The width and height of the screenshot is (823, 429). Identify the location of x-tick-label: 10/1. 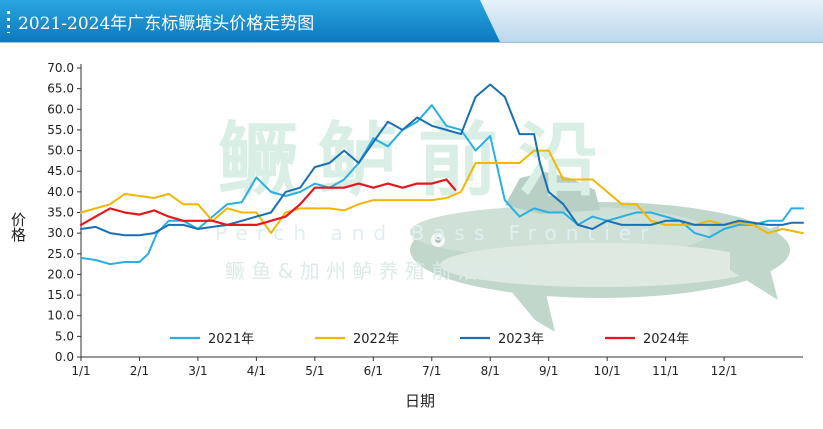
(607, 371).